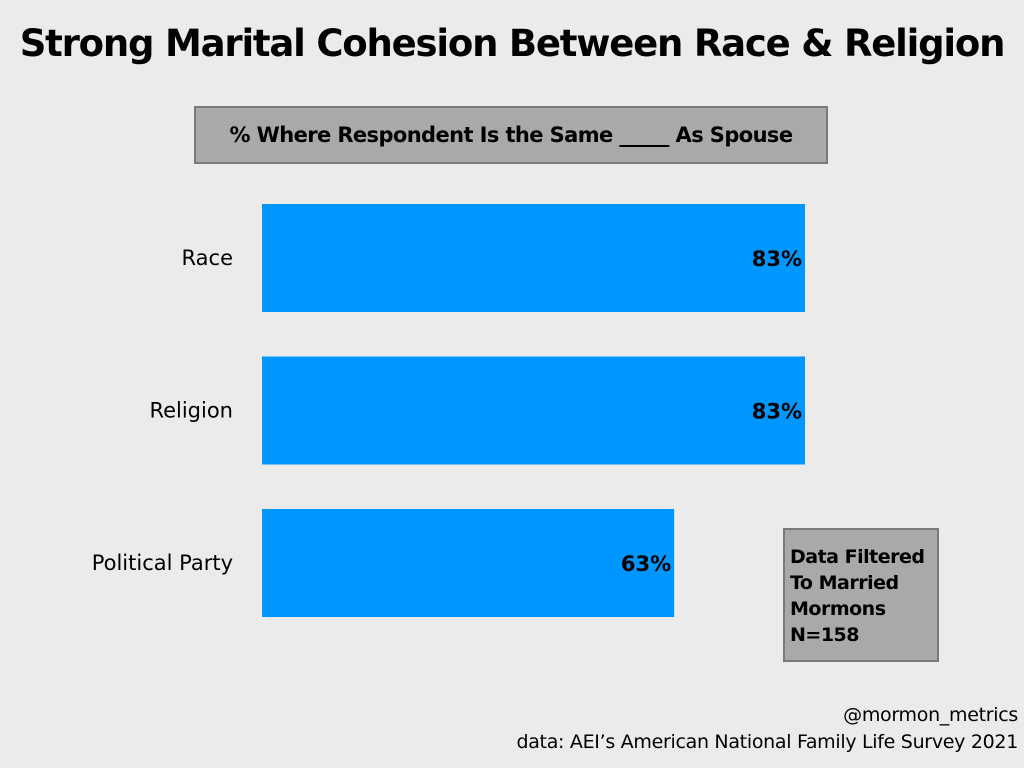 The width and height of the screenshot is (1024, 768). I want to click on note-line: Data Filtered, so click(857, 557).